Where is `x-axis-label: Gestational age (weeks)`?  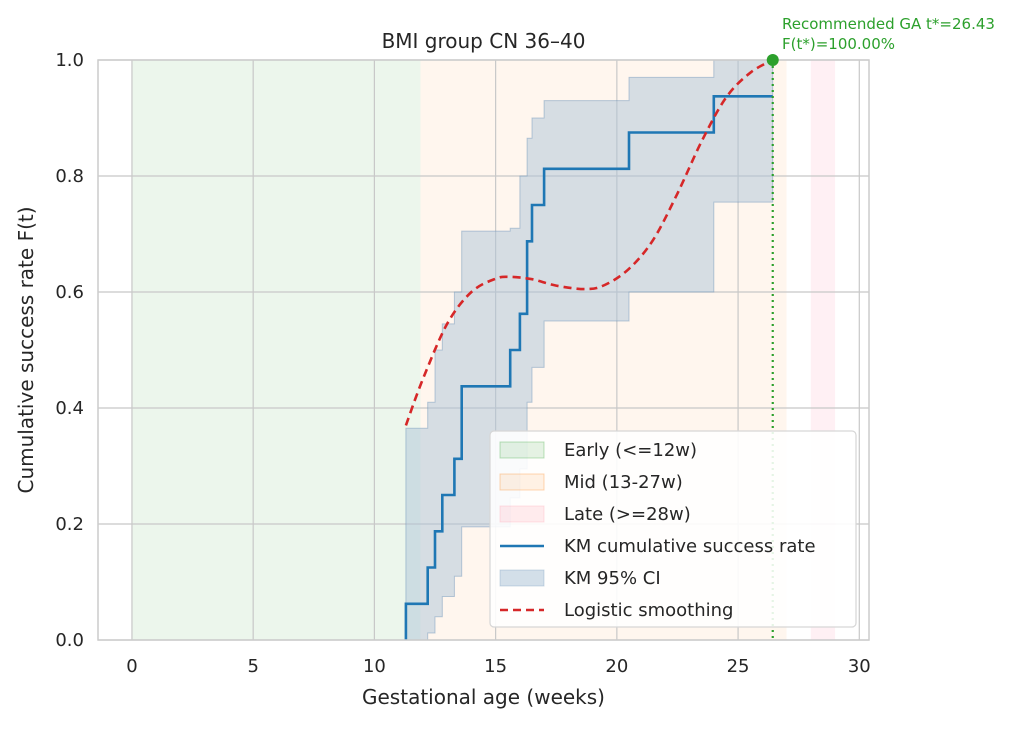
x-axis-label: Gestational age (weeks) is located at coordinates (483, 697).